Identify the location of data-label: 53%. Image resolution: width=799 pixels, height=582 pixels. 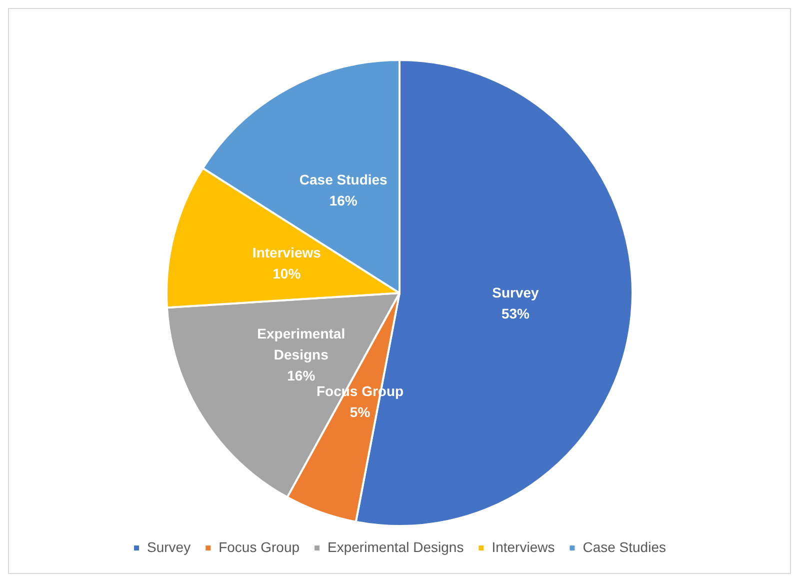
(515, 313).